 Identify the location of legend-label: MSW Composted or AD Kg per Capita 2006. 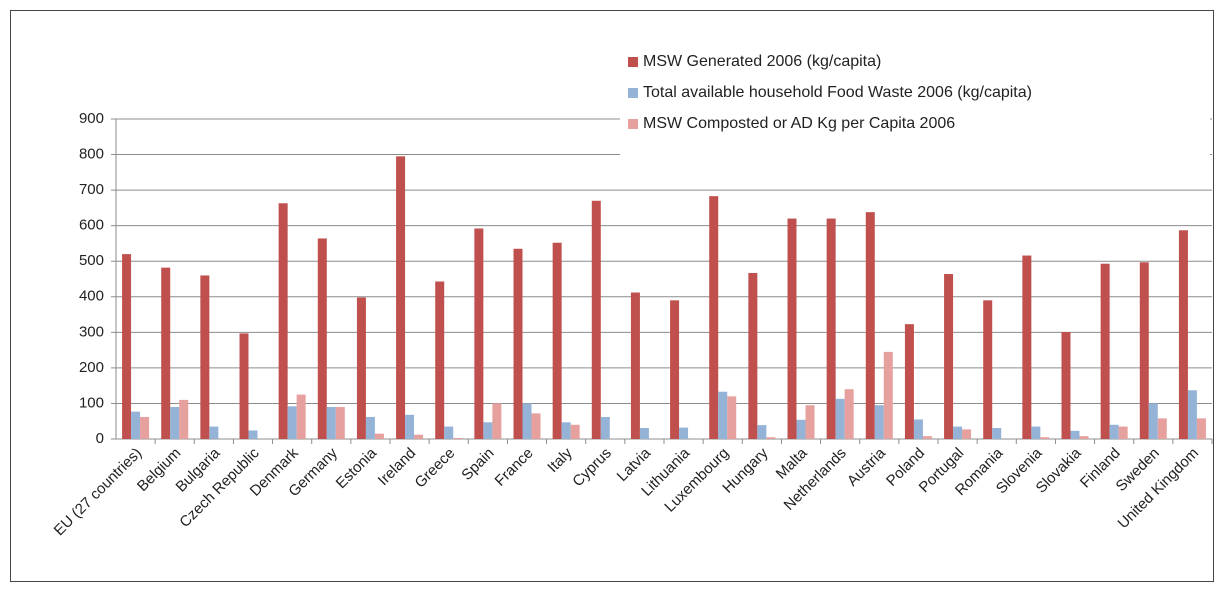
(799, 123).